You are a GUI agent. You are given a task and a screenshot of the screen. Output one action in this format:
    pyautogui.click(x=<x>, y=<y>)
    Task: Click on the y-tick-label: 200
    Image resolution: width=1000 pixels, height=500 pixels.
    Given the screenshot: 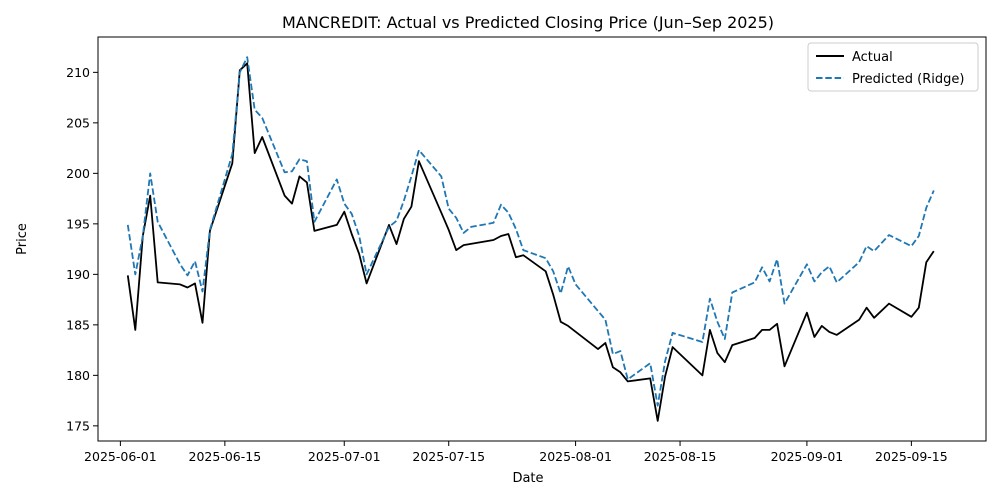 What is the action you would take?
    pyautogui.click(x=78, y=173)
    